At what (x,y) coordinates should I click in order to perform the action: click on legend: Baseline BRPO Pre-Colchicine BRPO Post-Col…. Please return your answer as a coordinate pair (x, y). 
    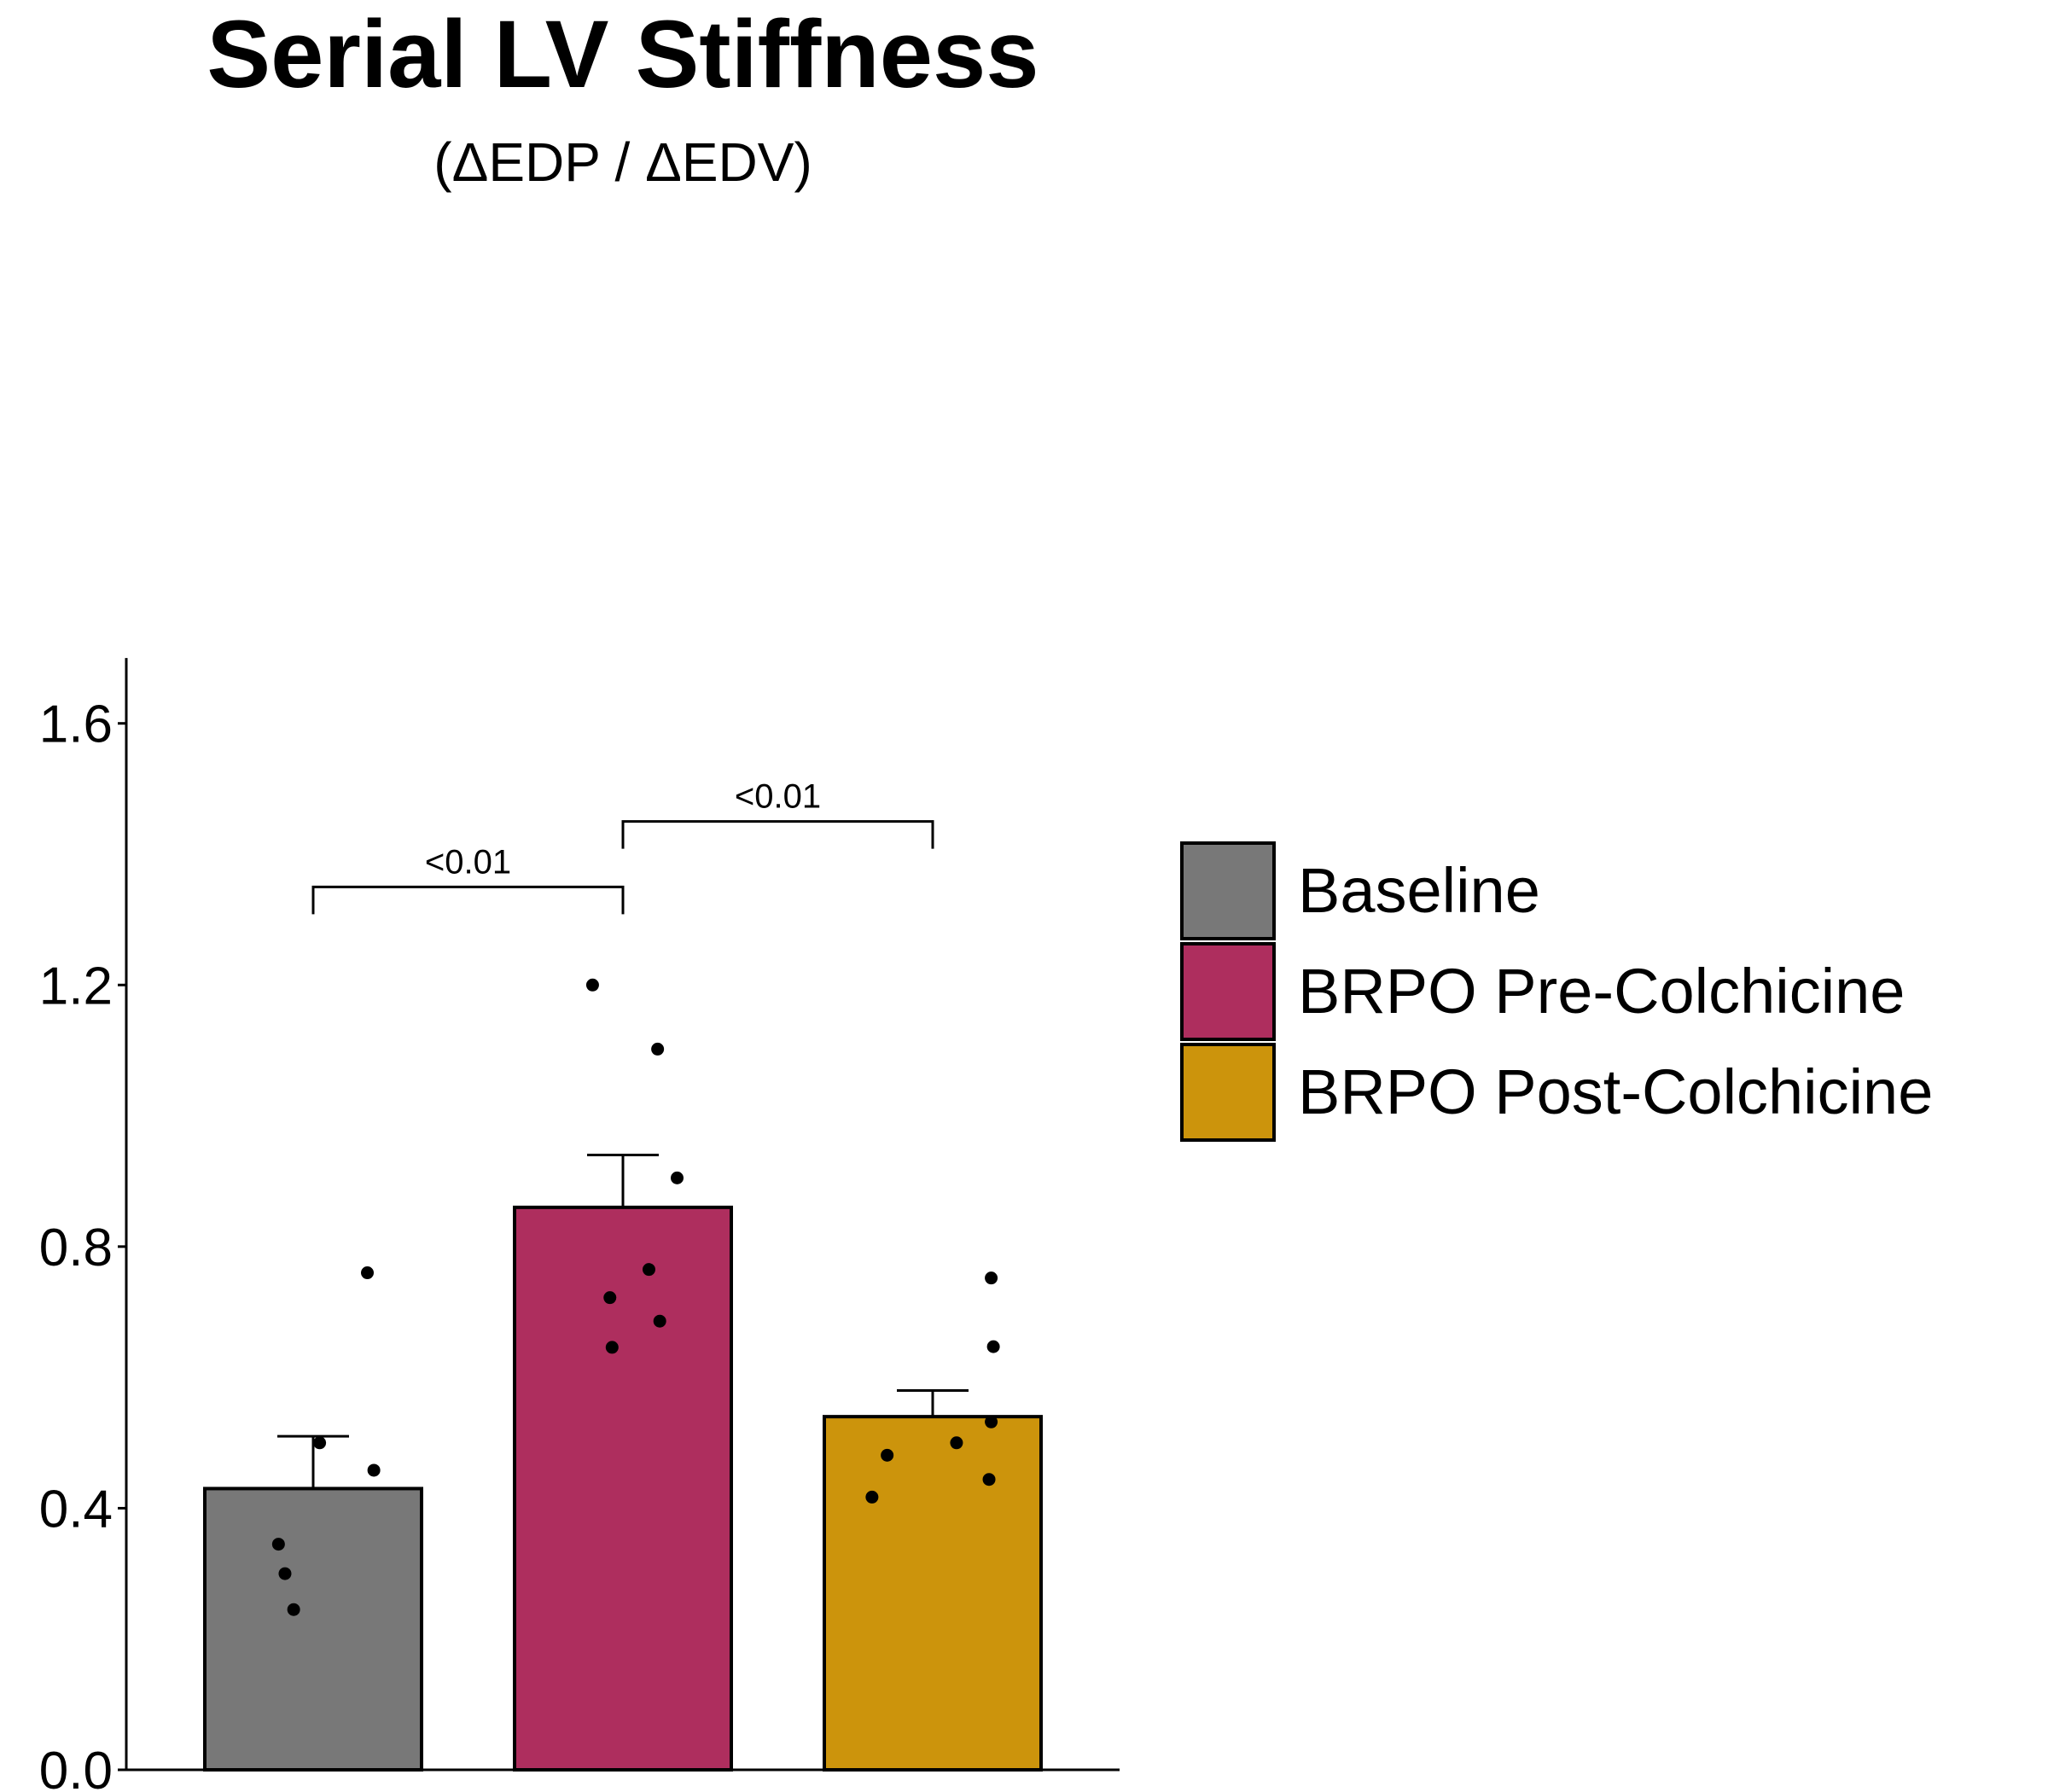
    Looking at the image, I should click on (1556, 992).